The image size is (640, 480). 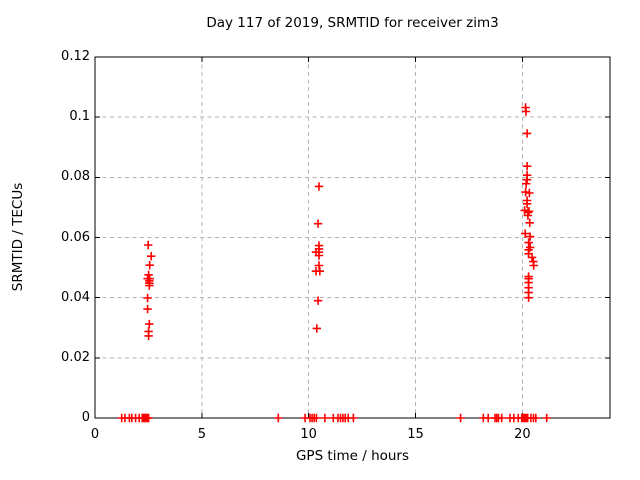 I want to click on y-tick-label: 0.1, so click(x=79, y=117).